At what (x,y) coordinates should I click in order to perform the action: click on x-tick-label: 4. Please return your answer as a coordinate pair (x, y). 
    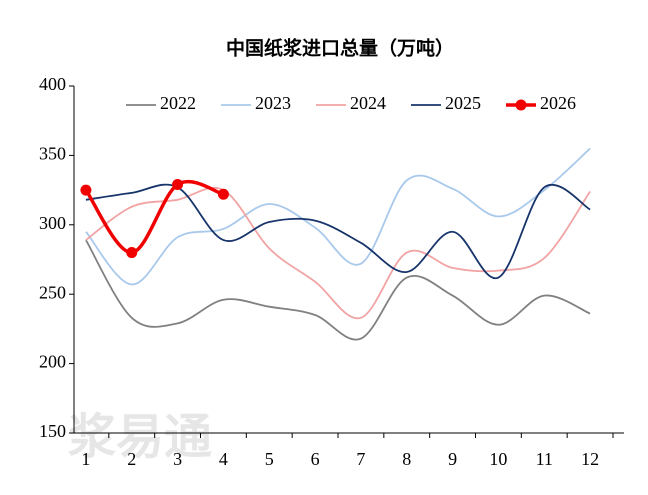
    Looking at the image, I should click on (223, 459).